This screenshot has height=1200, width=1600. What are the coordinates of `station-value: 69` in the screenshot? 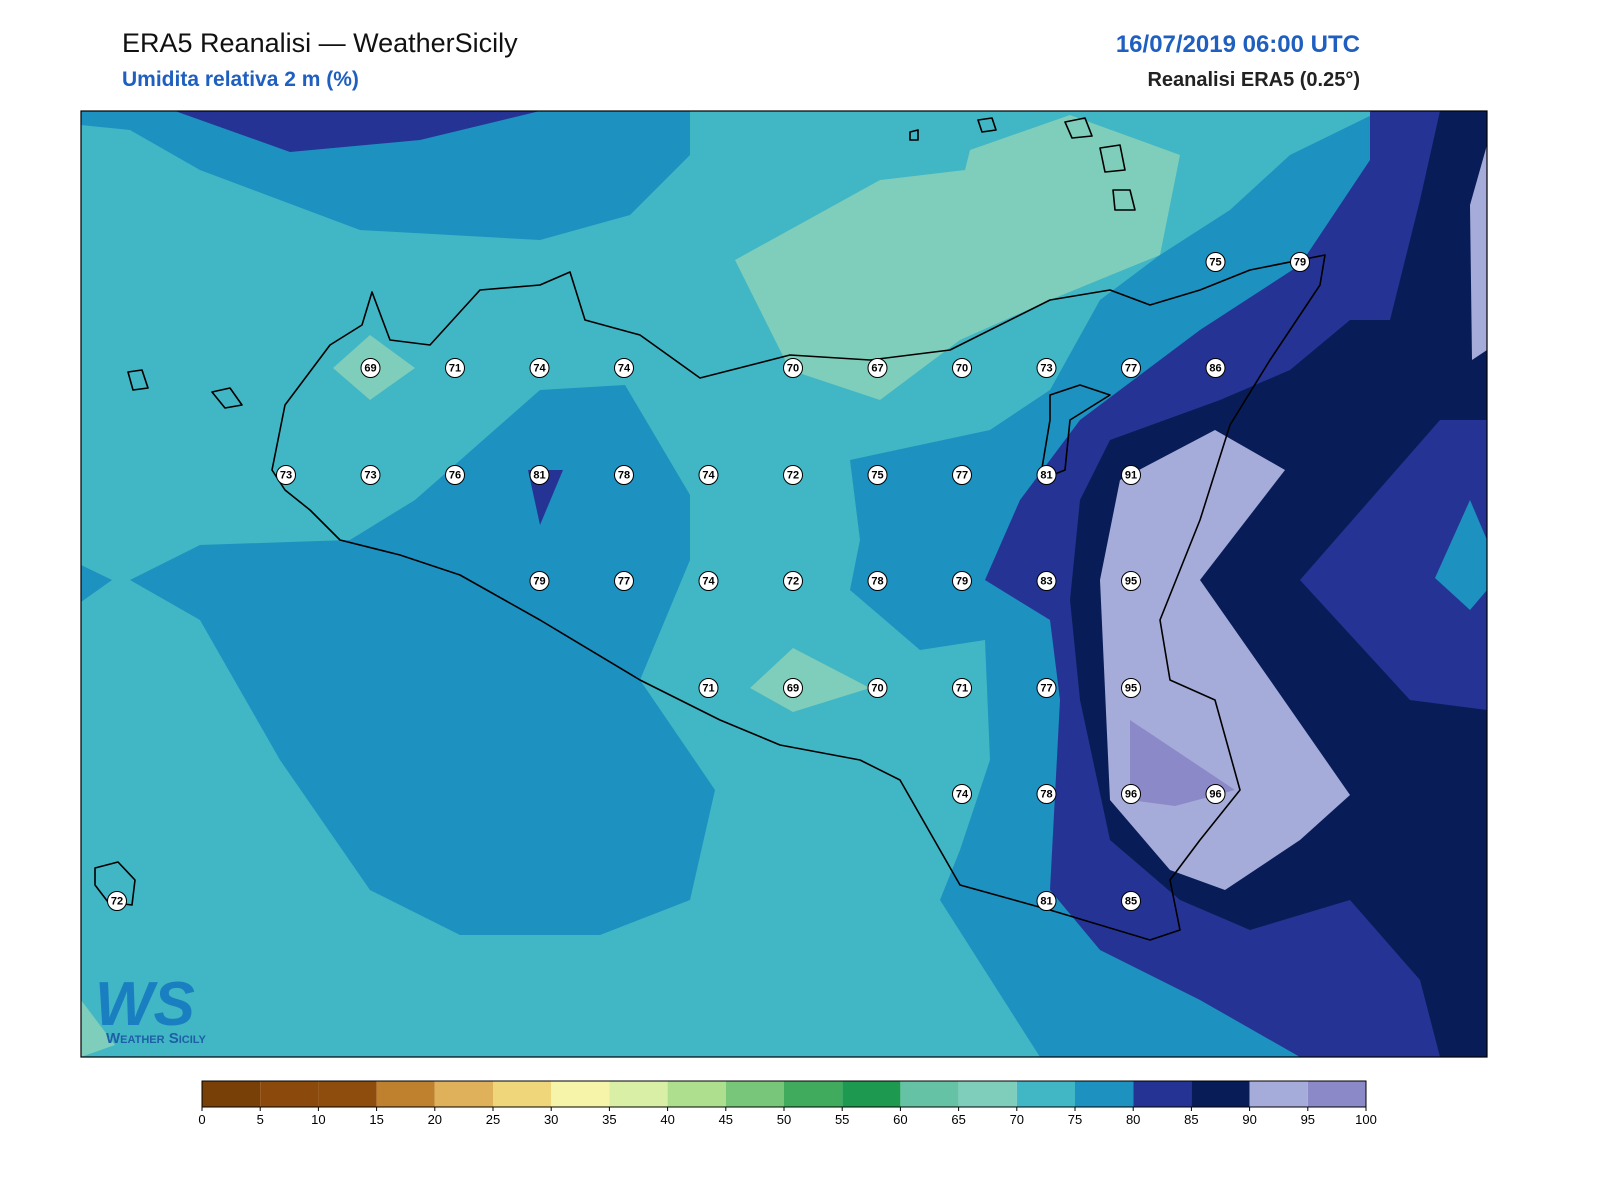 It's located at (370, 369).